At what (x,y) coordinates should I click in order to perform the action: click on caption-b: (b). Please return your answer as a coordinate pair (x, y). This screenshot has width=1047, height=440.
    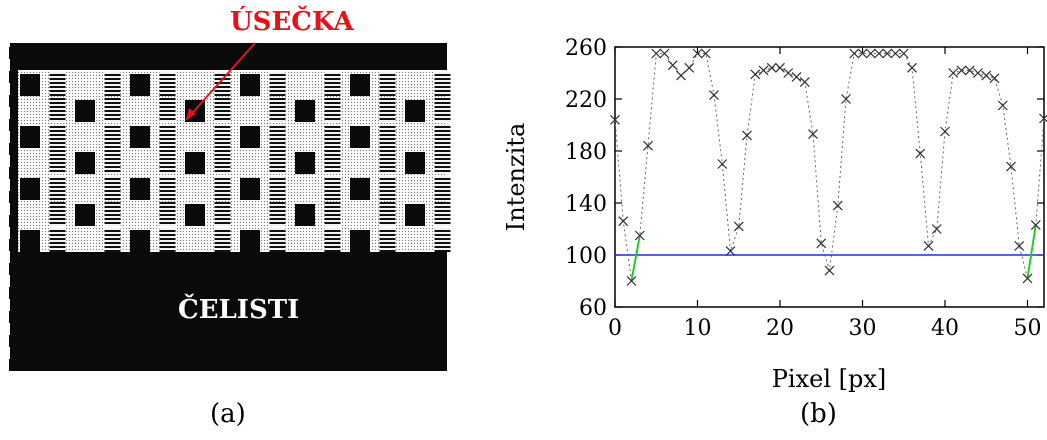
    Looking at the image, I should click on (818, 414).